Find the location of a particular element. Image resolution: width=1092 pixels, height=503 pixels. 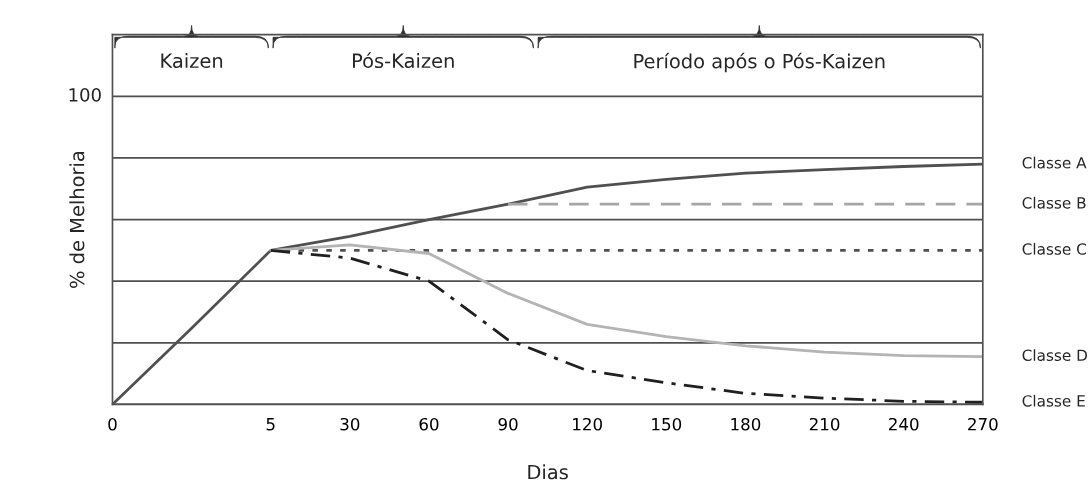

text: Kaizen is located at coordinates (192, 61).